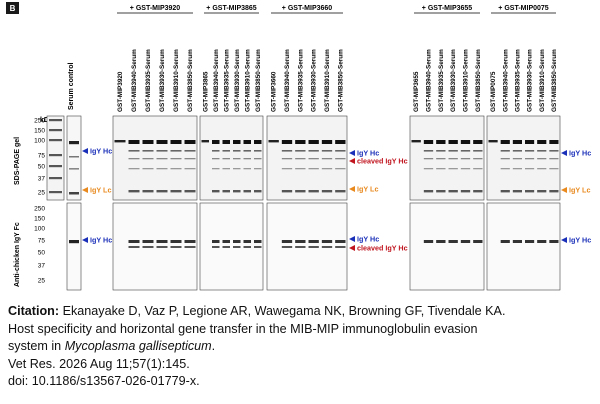 This screenshot has width=600, height=404. Describe the element at coordinates (580, 240) in the screenshot. I see `igy-hc-wb-right-label: IgY Hc` at that location.